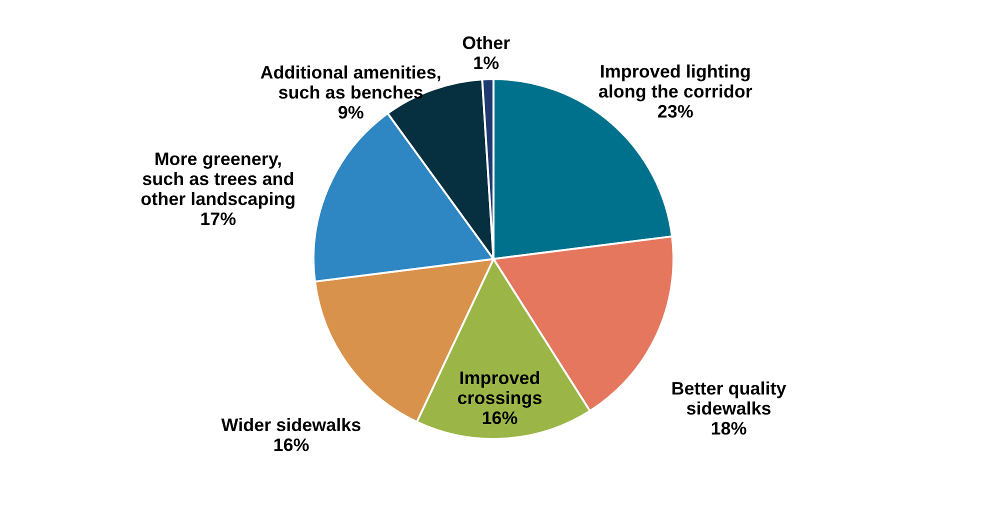 Image resolution: width=987 pixels, height=518 pixels. What do you see at coordinates (728, 428) in the screenshot?
I see `data-label: 18%` at bounding box center [728, 428].